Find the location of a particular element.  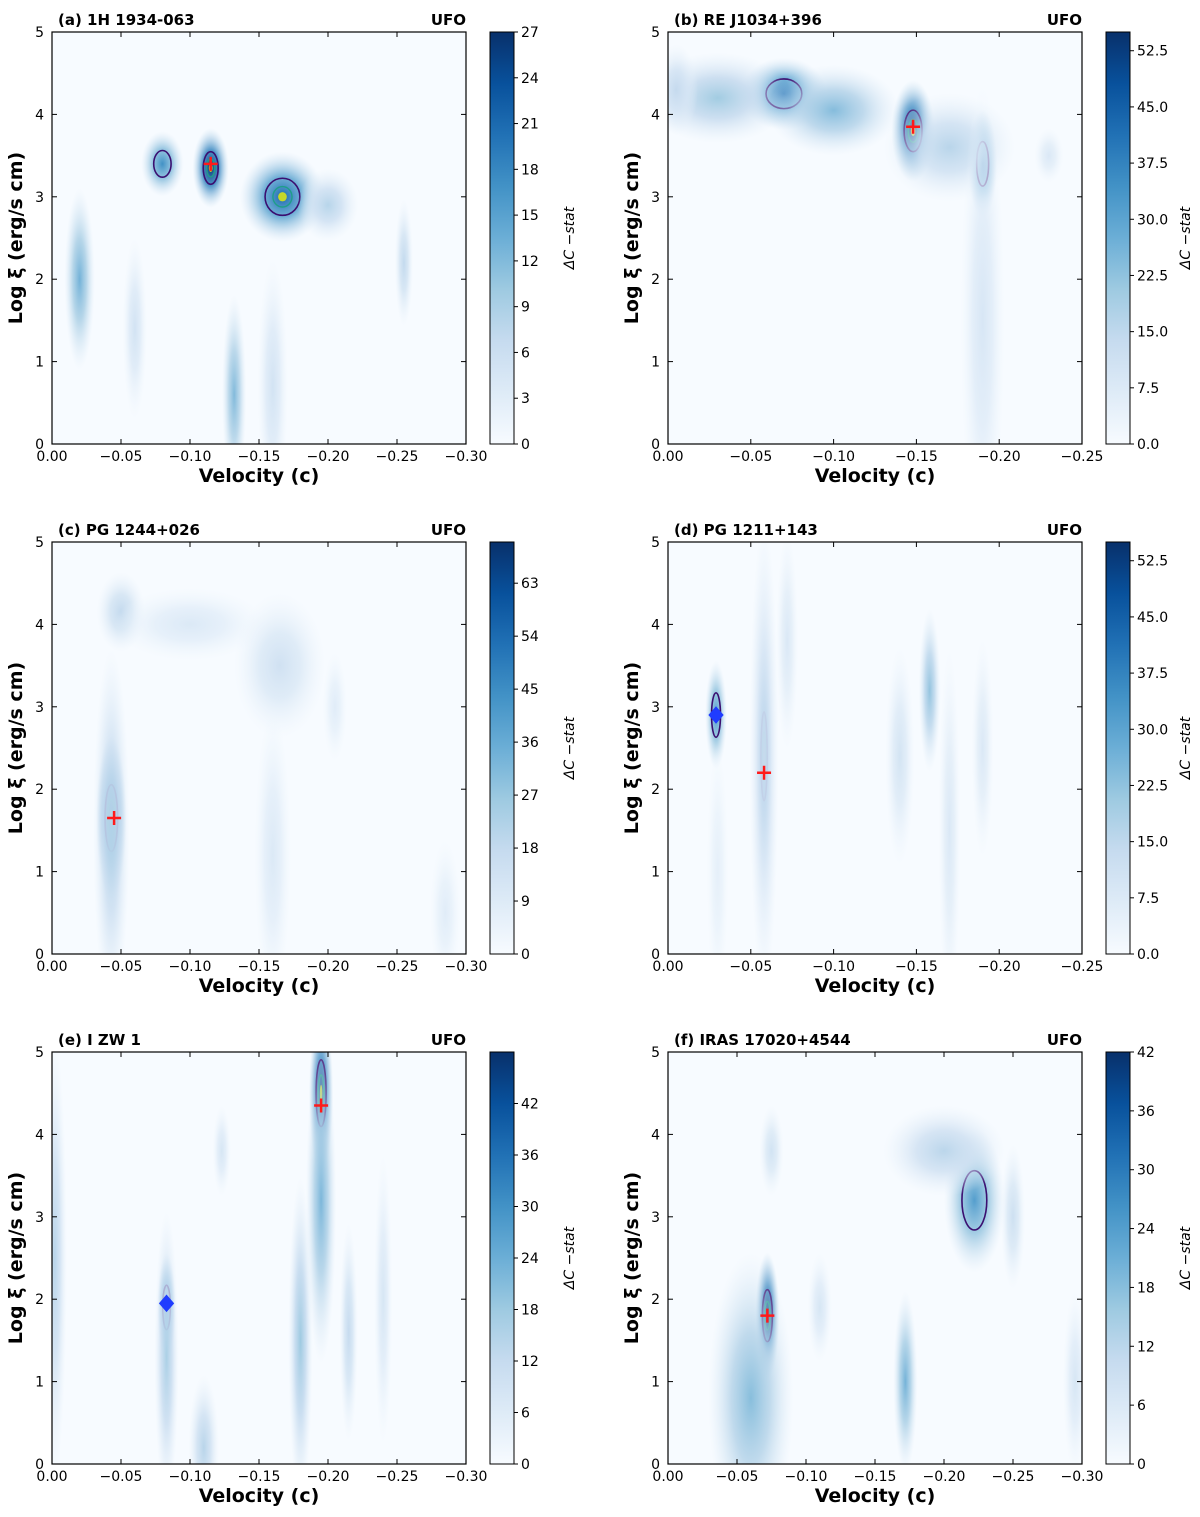

x-tick-label: −0.20 is located at coordinates (328, 457).